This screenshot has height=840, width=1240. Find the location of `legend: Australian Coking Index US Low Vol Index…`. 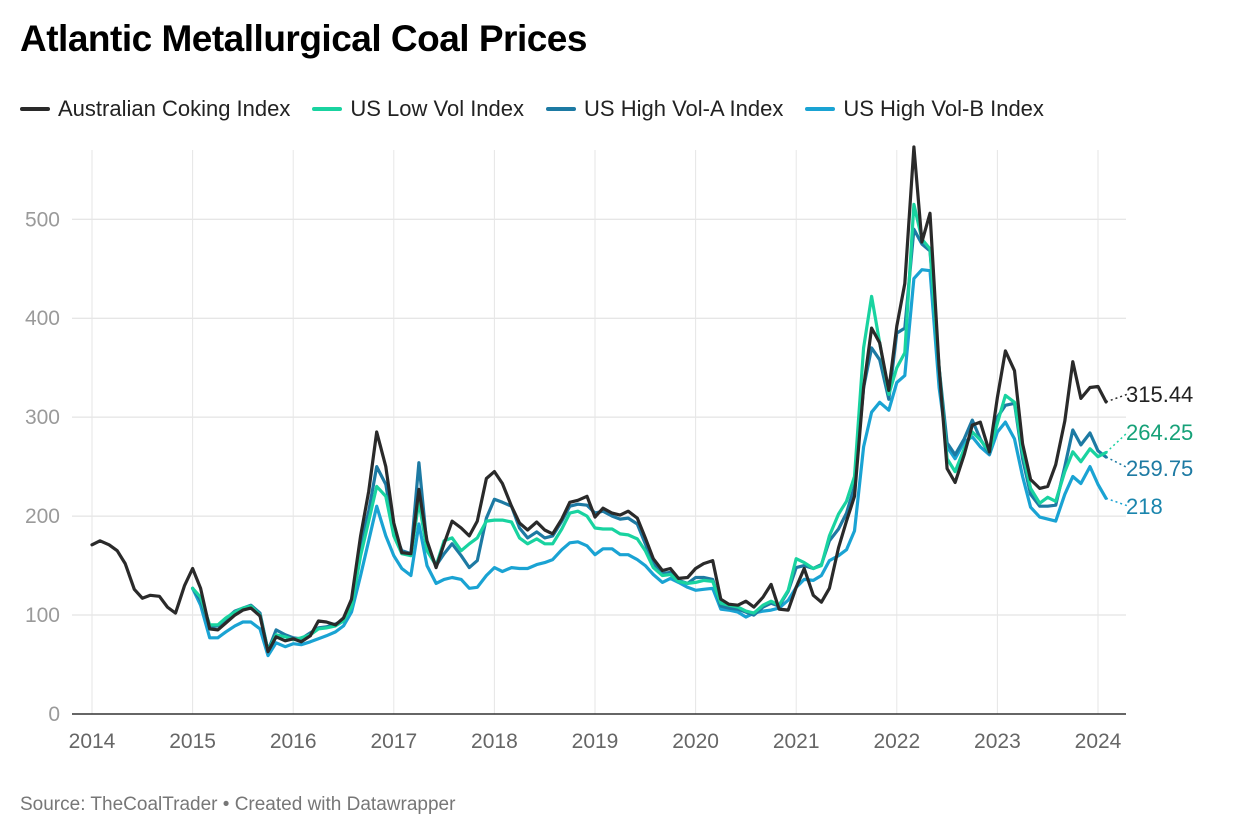

legend: Australian Coking Index US Low Vol Index… is located at coordinates (532, 109).